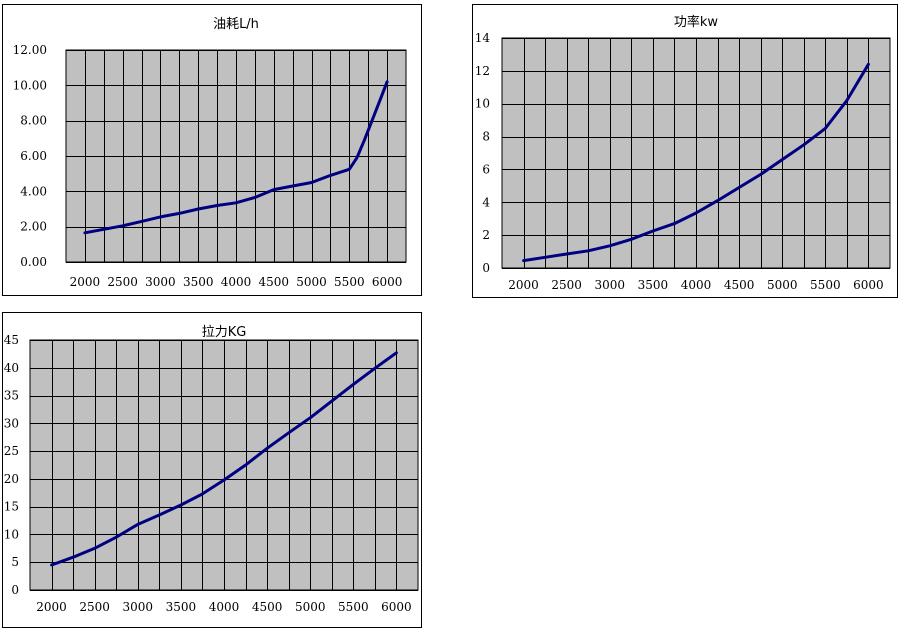  What do you see at coordinates (30, 85) in the screenshot?
I see `y-tick-label: 10.00` at bounding box center [30, 85].